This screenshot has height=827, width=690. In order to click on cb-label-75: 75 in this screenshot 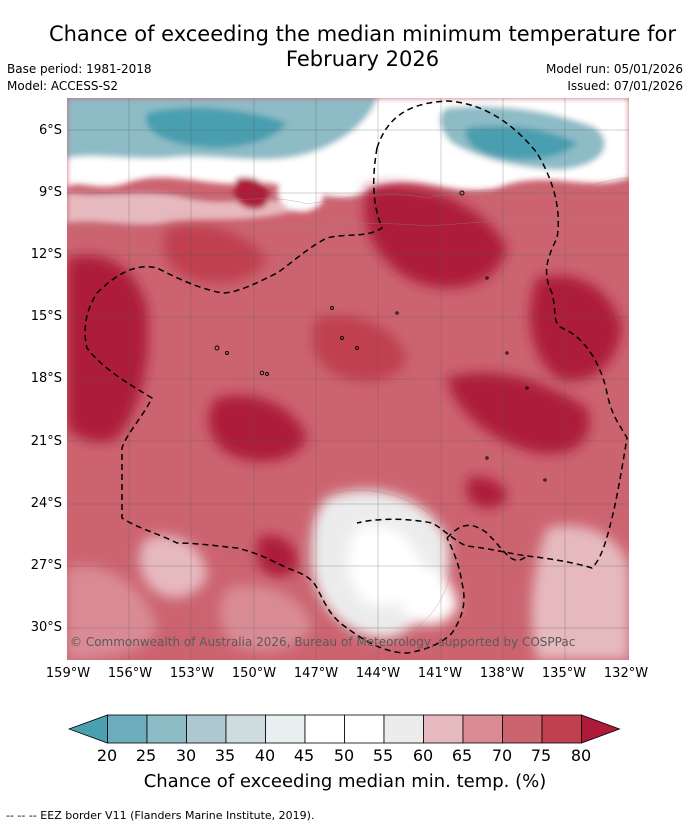, I will do `click(541, 755)`.